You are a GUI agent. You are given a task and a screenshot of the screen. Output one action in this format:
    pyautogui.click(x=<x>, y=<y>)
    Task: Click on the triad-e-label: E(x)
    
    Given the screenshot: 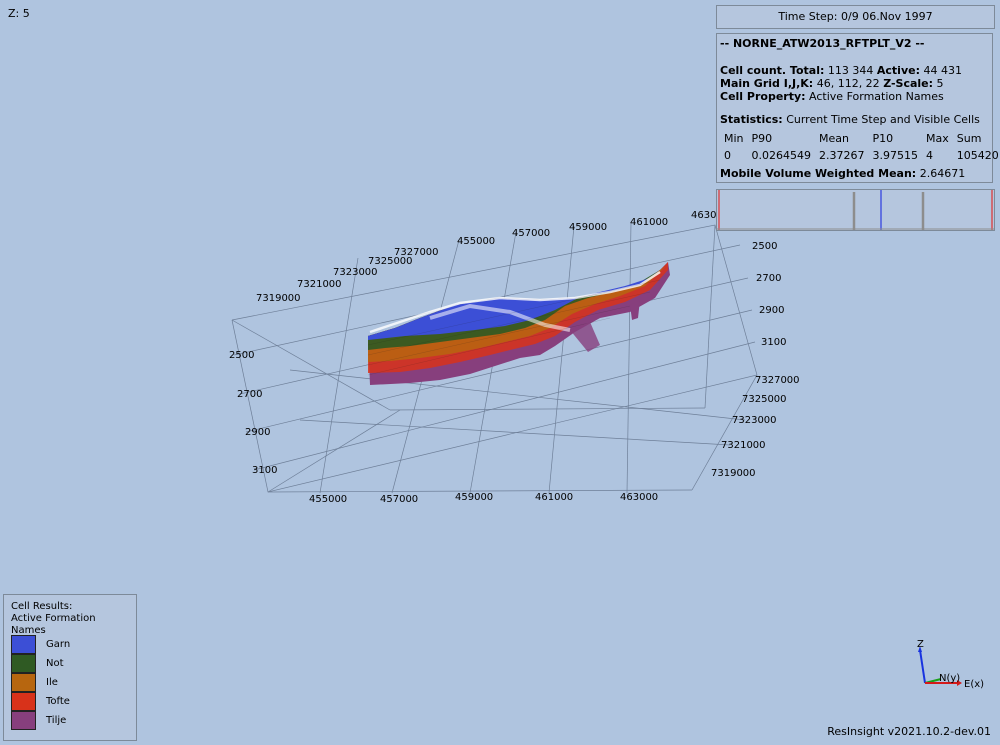 What is the action you would take?
    pyautogui.click(x=974, y=684)
    